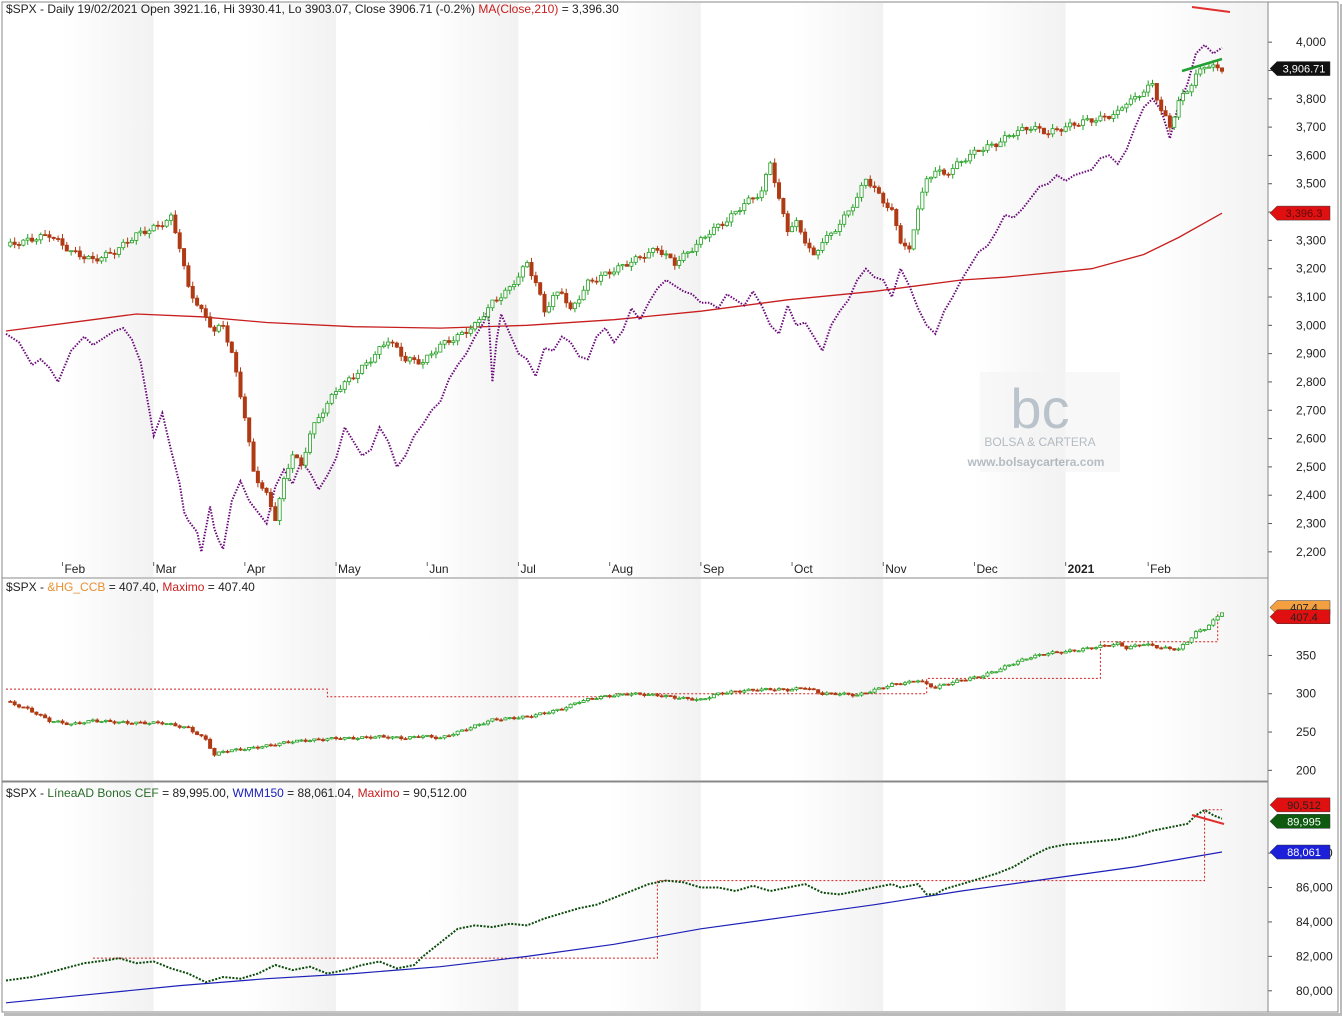 This screenshot has height=1028, width=1342. Describe the element at coordinates (1211, 9) in the screenshot. I see `red-trend-line-price` at that location.